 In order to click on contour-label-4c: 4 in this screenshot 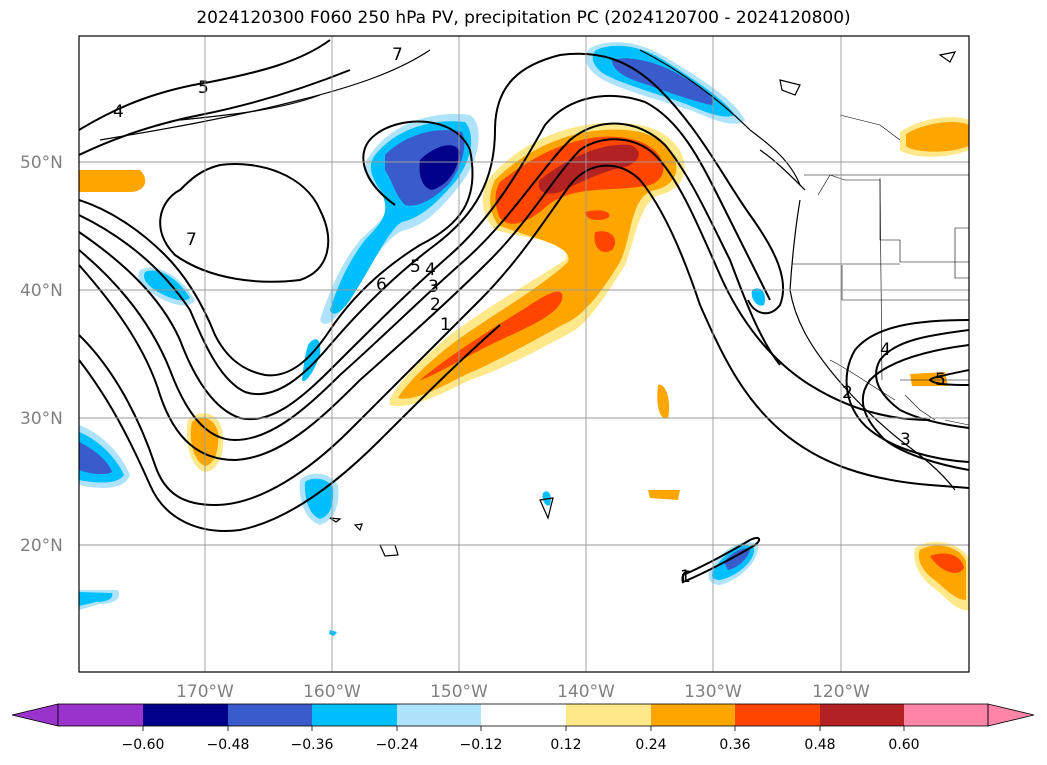, I will do `click(885, 350)`.